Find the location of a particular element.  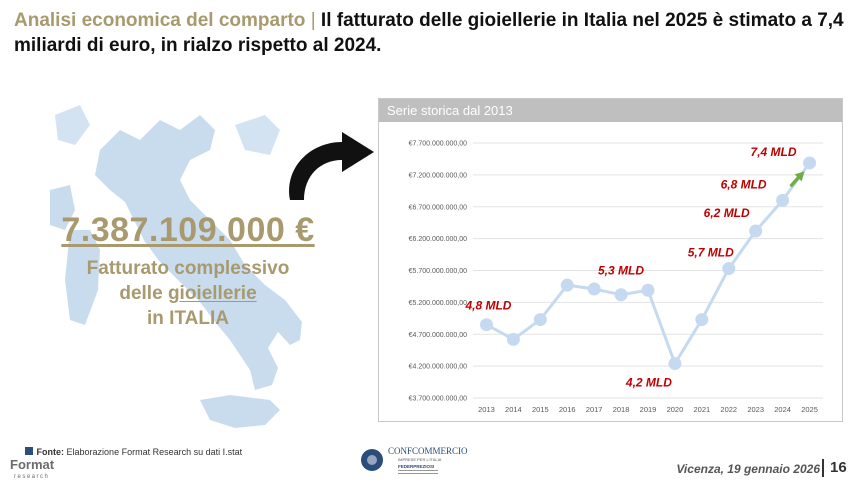

y-tick-label: €7.700.000.000,00 is located at coordinates (438, 144).